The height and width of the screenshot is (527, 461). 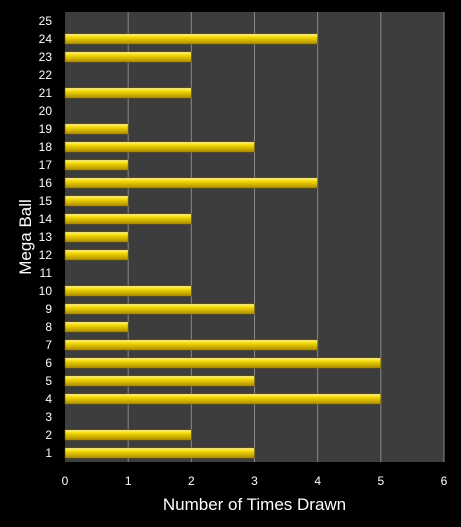 I want to click on x-tick-label-1: 1, so click(x=128, y=481).